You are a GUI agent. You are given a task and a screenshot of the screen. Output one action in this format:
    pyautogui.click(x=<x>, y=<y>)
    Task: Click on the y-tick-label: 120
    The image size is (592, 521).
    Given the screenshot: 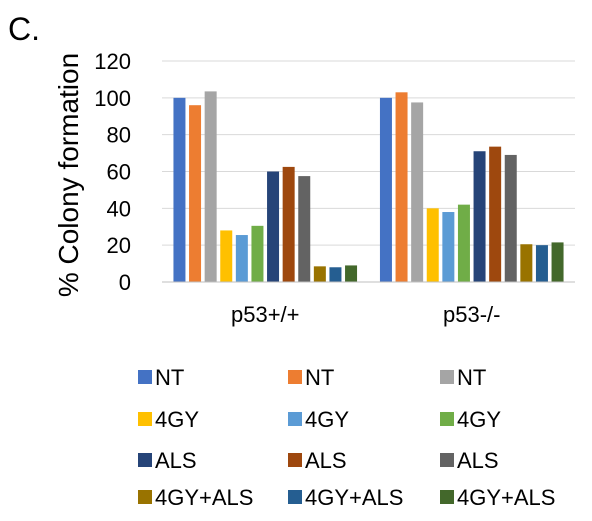 What is the action you would take?
    pyautogui.click(x=112, y=61)
    